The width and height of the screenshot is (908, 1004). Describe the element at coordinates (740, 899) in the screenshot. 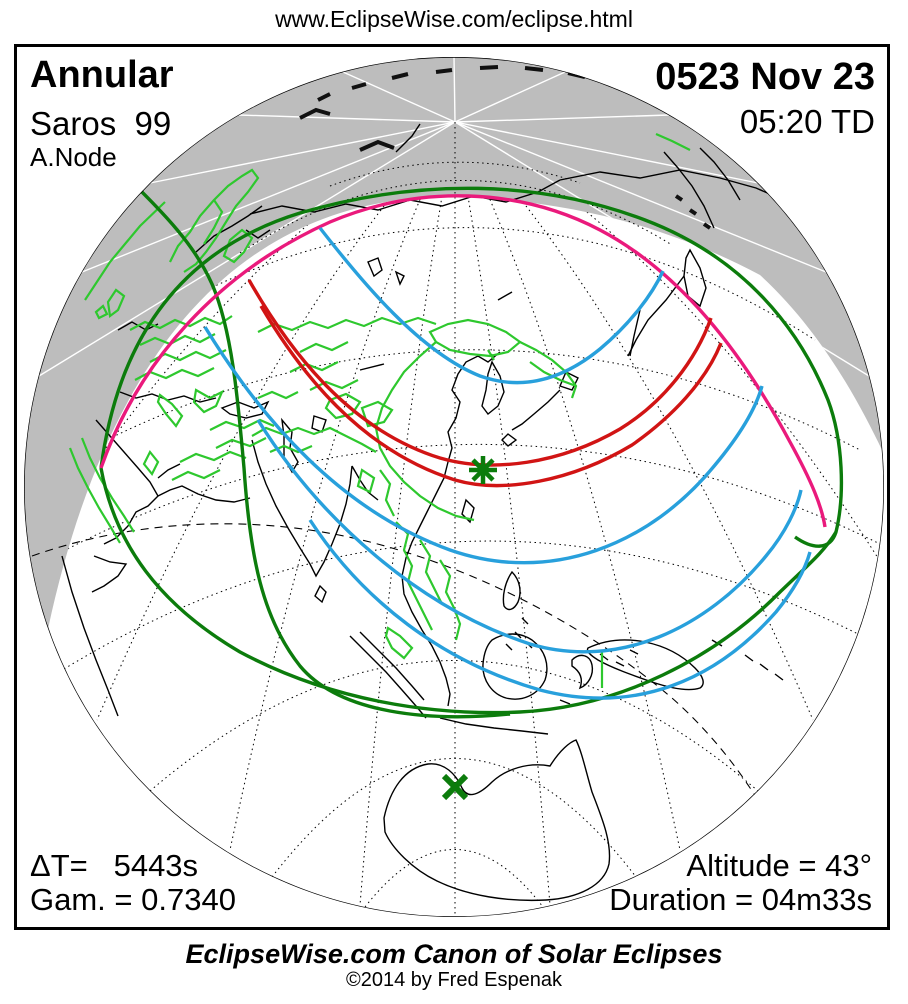

I see `duration-label: Duration = 04m33s` at that location.